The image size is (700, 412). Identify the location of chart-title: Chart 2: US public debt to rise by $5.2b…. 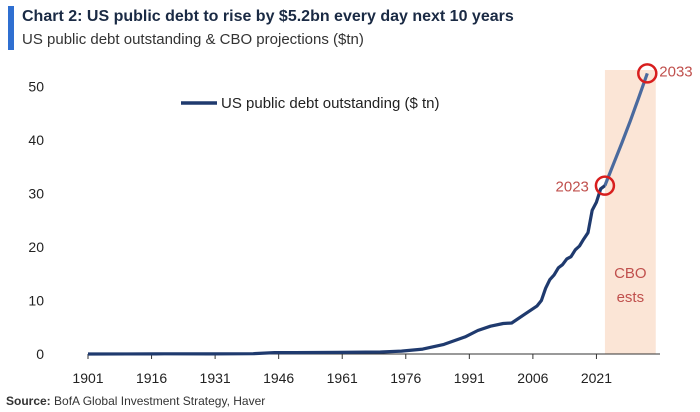
(268, 16).